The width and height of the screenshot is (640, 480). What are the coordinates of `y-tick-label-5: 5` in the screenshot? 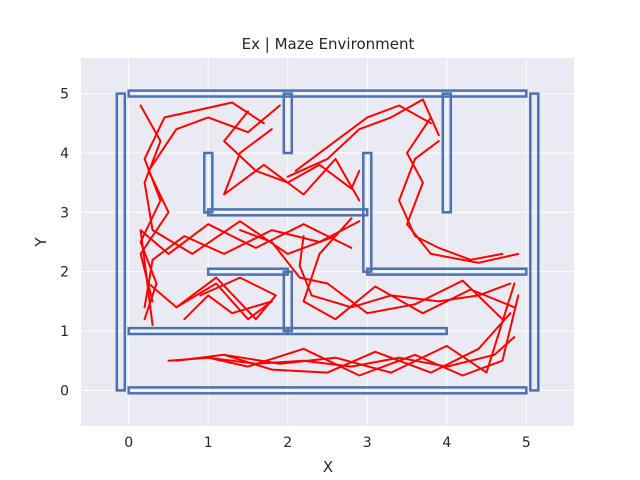 It's located at (64, 95).